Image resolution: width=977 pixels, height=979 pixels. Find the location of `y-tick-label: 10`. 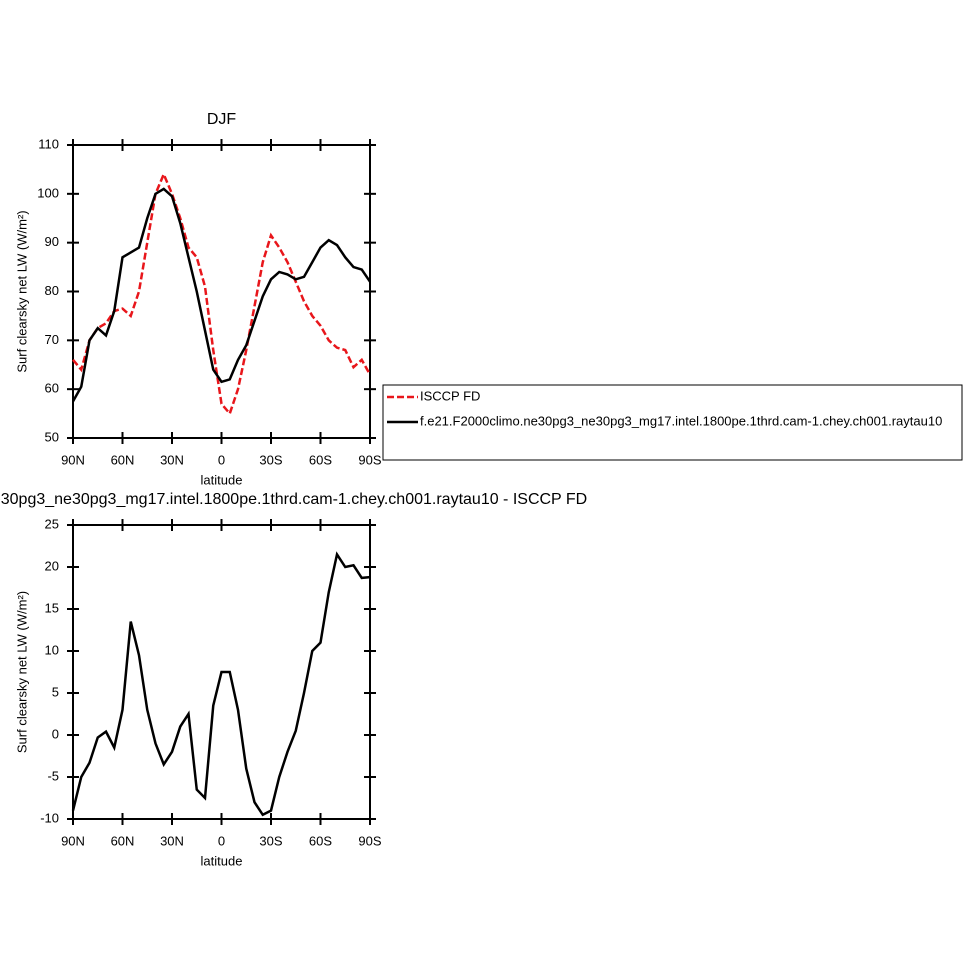

y-tick-label: 10 is located at coordinates (52, 649).